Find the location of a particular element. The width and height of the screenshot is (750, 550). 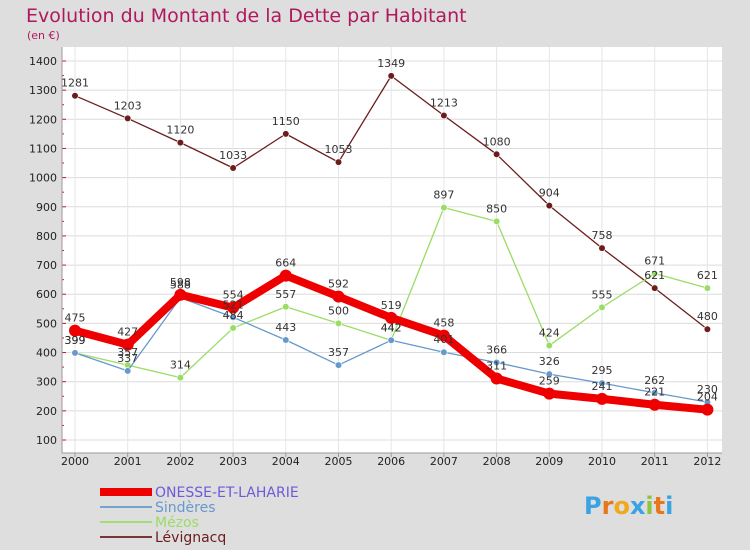

y-tick-label: 400 is located at coordinates (46, 353).